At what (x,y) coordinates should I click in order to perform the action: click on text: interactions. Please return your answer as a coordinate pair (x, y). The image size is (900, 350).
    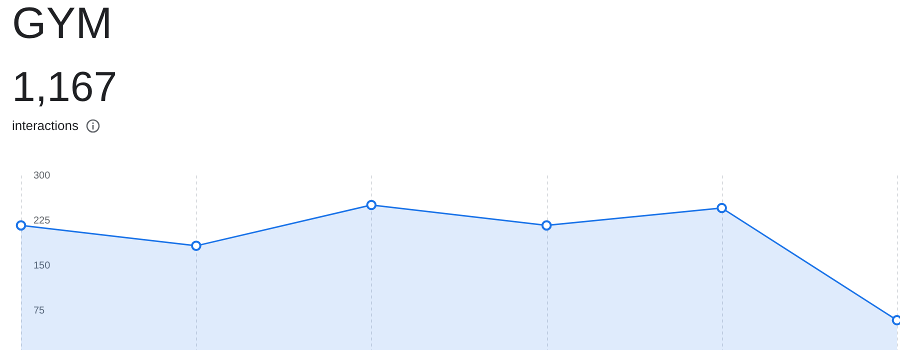
    Looking at the image, I should click on (45, 125).